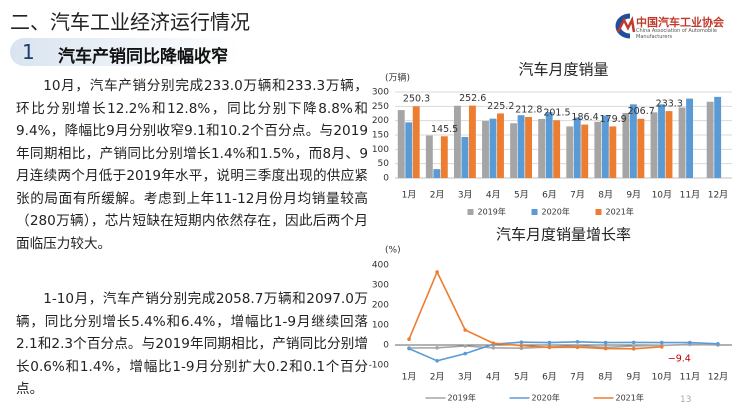  Describe the element at coordinates (584, 117) in the screenshot. I see `data-label: 186.4` at that location.